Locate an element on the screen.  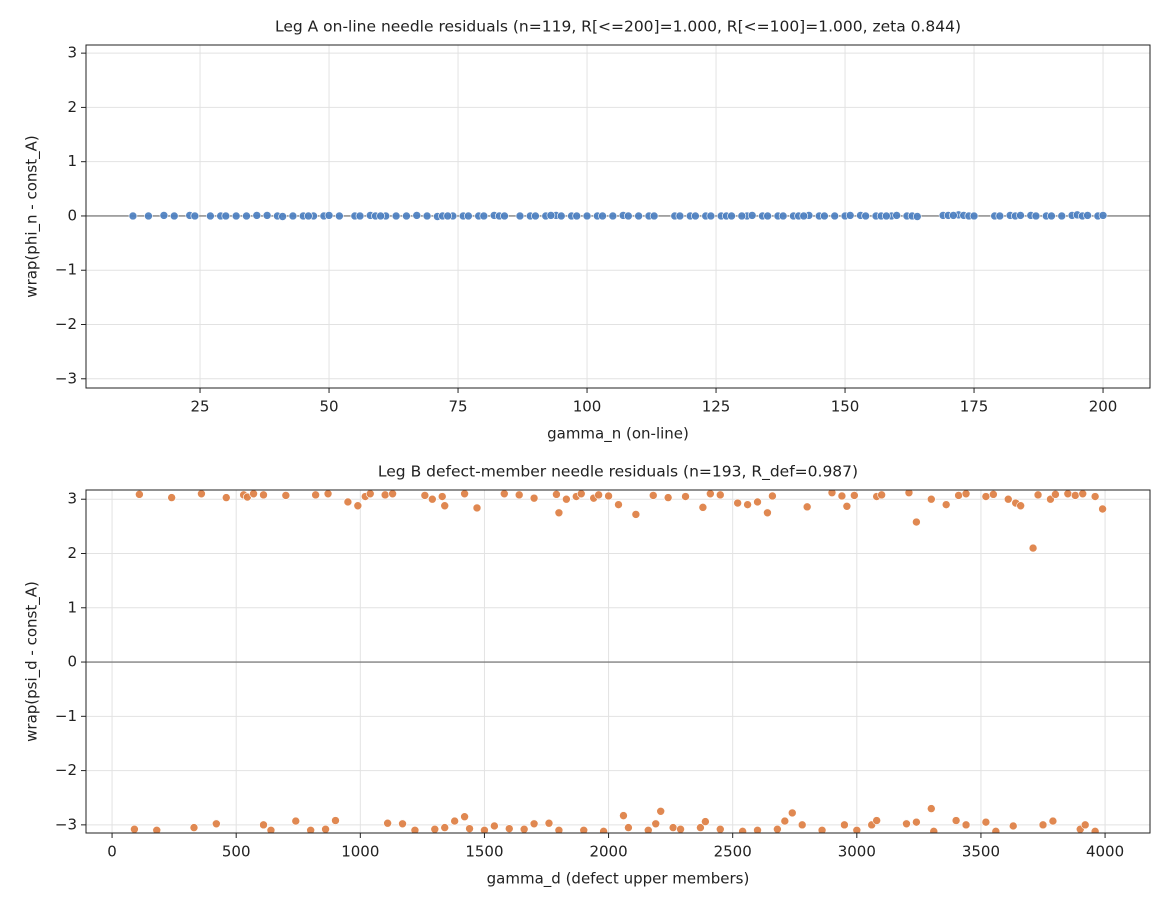
y-tick-label: −2 is located at coordinates (66, 770).